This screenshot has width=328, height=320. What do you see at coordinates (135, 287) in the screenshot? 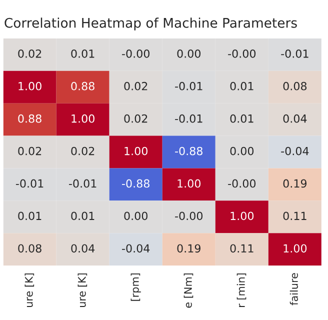
I see `x-tick-label: [rpm]` at bounding box center [135, 287].